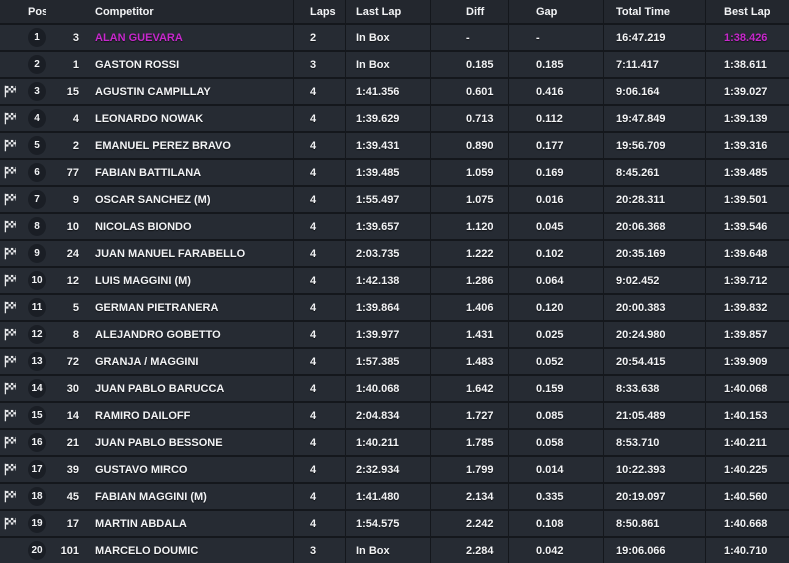  I want to click on total-time-value: 20:00.383, so click(654, 307).